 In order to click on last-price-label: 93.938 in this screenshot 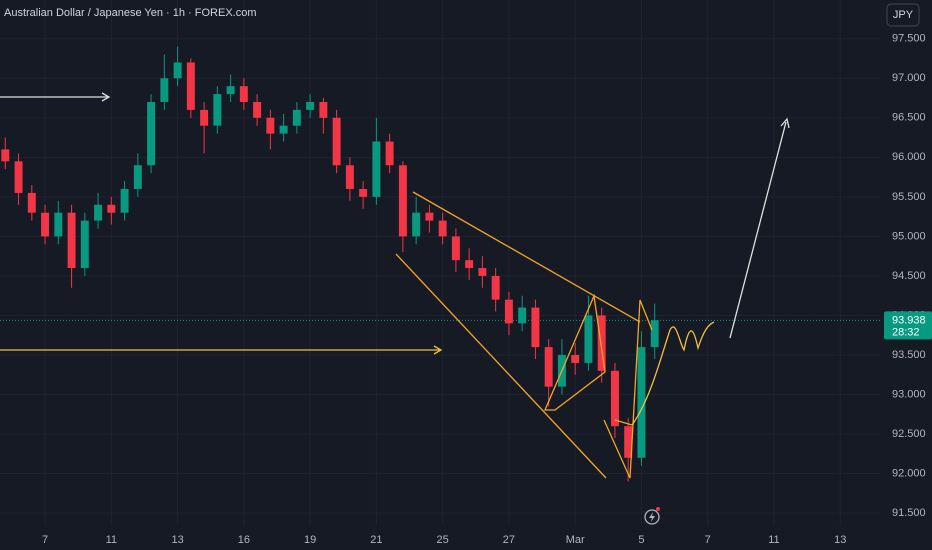, I will do `click(909, 320)`.